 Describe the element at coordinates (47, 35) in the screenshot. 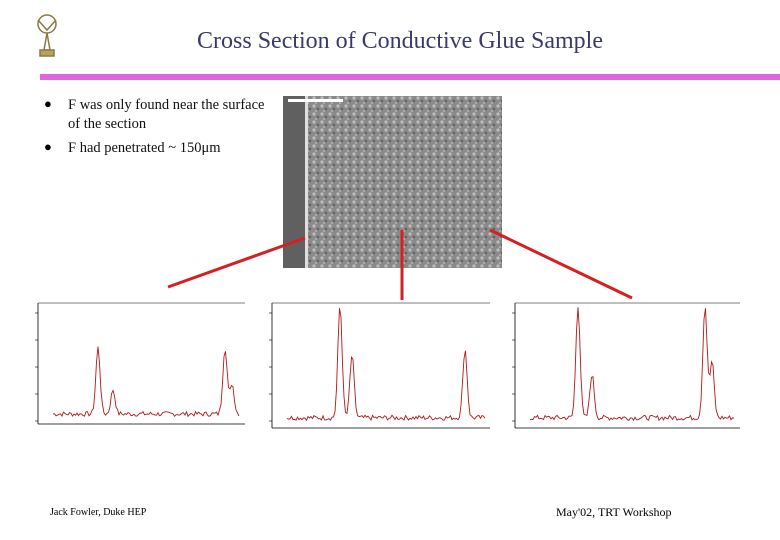

I see `logo` at that location.